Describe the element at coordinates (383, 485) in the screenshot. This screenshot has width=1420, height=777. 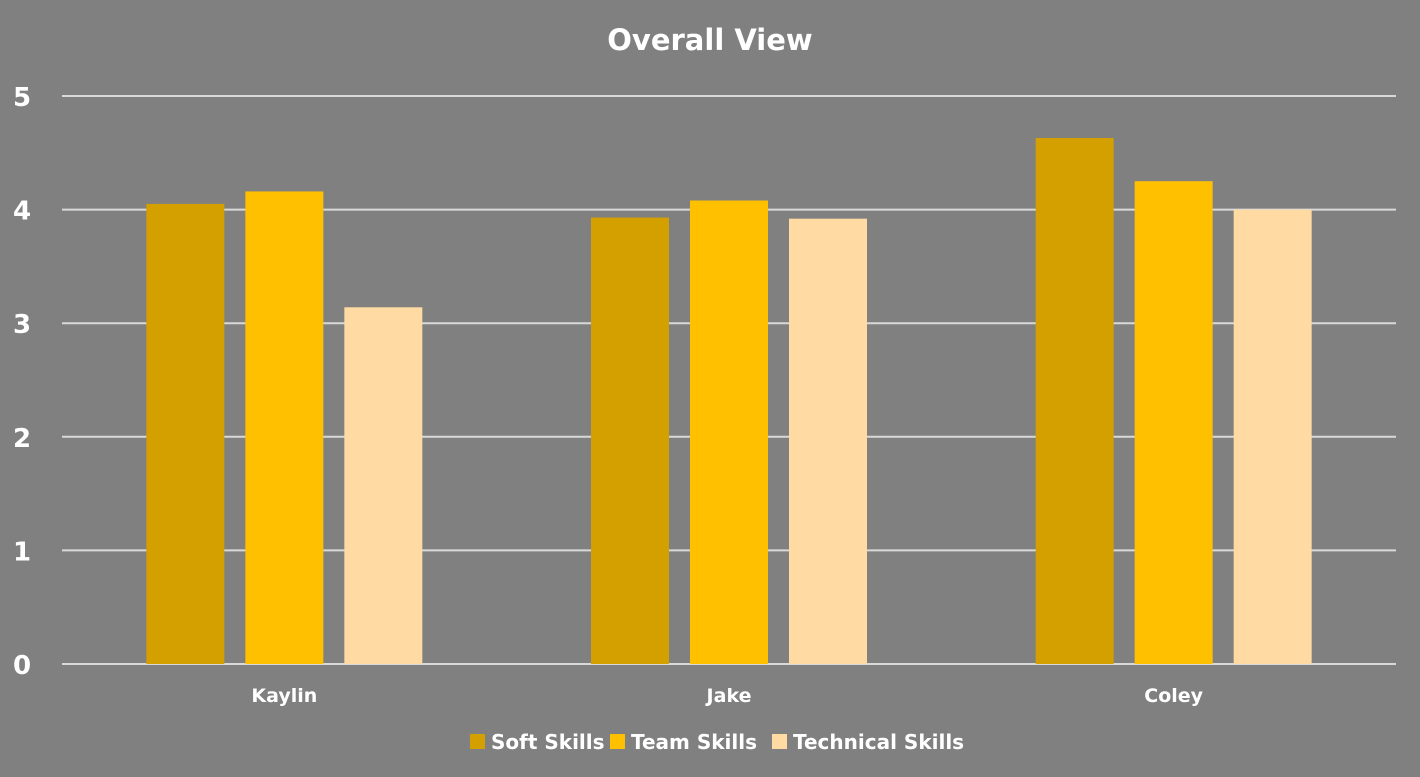
I see `bar-technical-skills-kaylin` at that location.